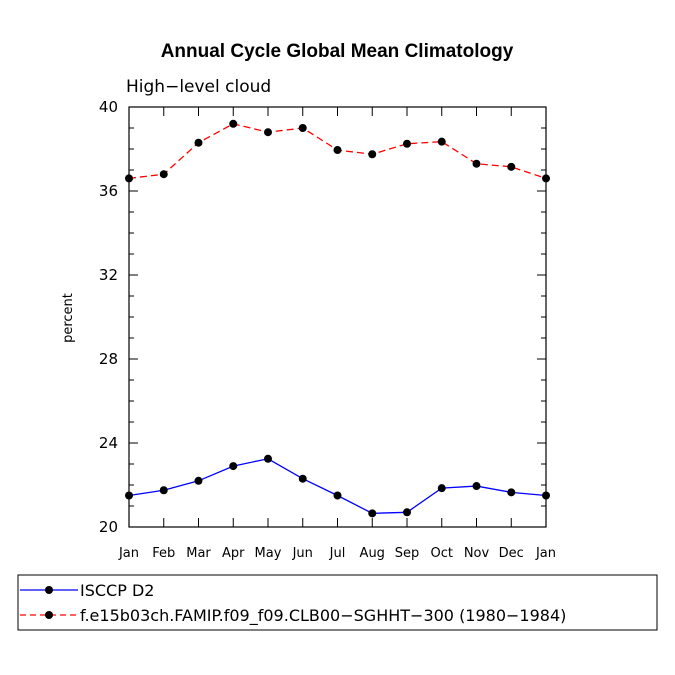  Describe the element at coordinates (198, 553) in the screenshot. I see `x-tick-label: Mar` at that location.